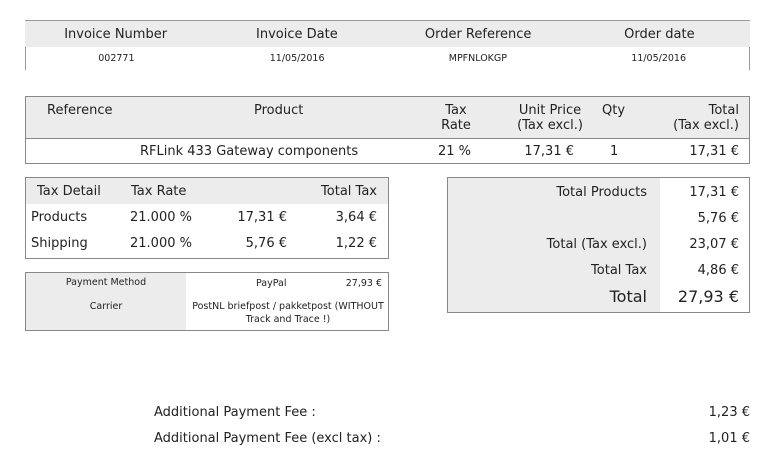  What do you see at coordinates (297, 58) in the screenshot?
I see `invoice-date-value: 11/05/2016` at bounding box center [297, 58].